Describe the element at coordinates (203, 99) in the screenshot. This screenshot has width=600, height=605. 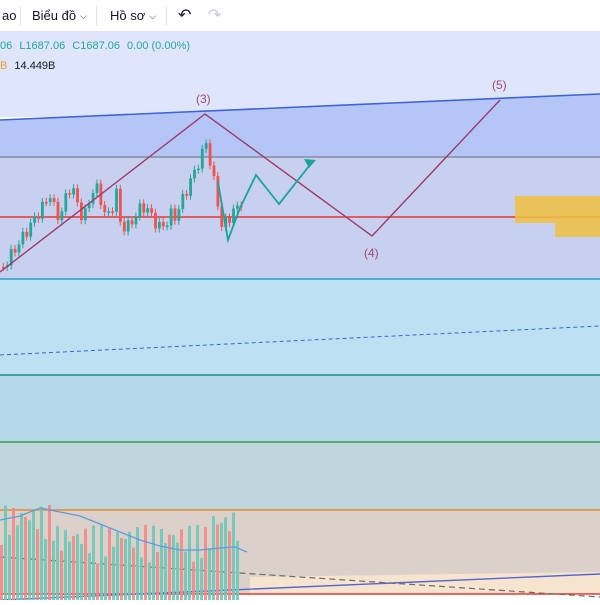
I see `wave-label-3: (3)` at that location.